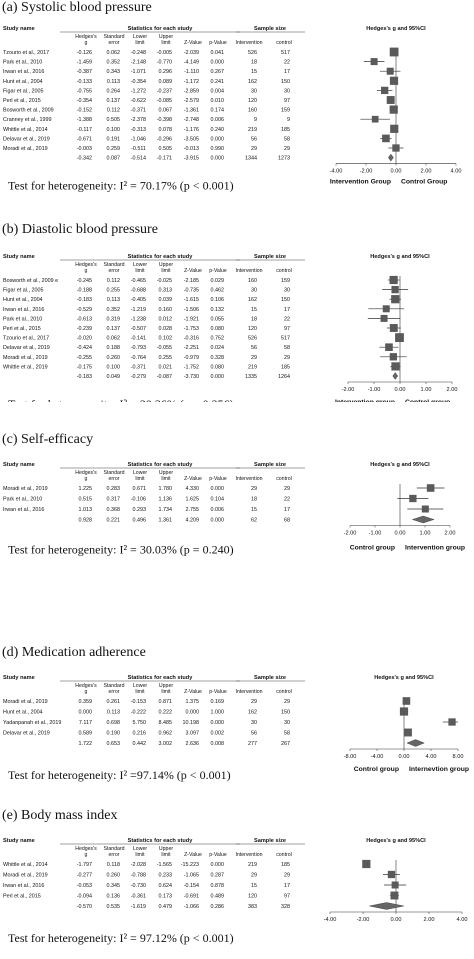 The image size is (474, 959). Describe the element at coordinates (218, 72) in the screenshot. I see `study-value: 0.267` at that location.